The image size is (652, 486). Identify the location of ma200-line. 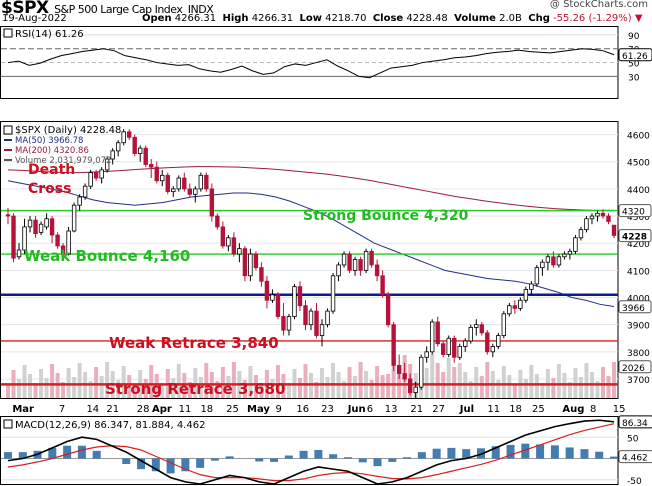
(311, 188).